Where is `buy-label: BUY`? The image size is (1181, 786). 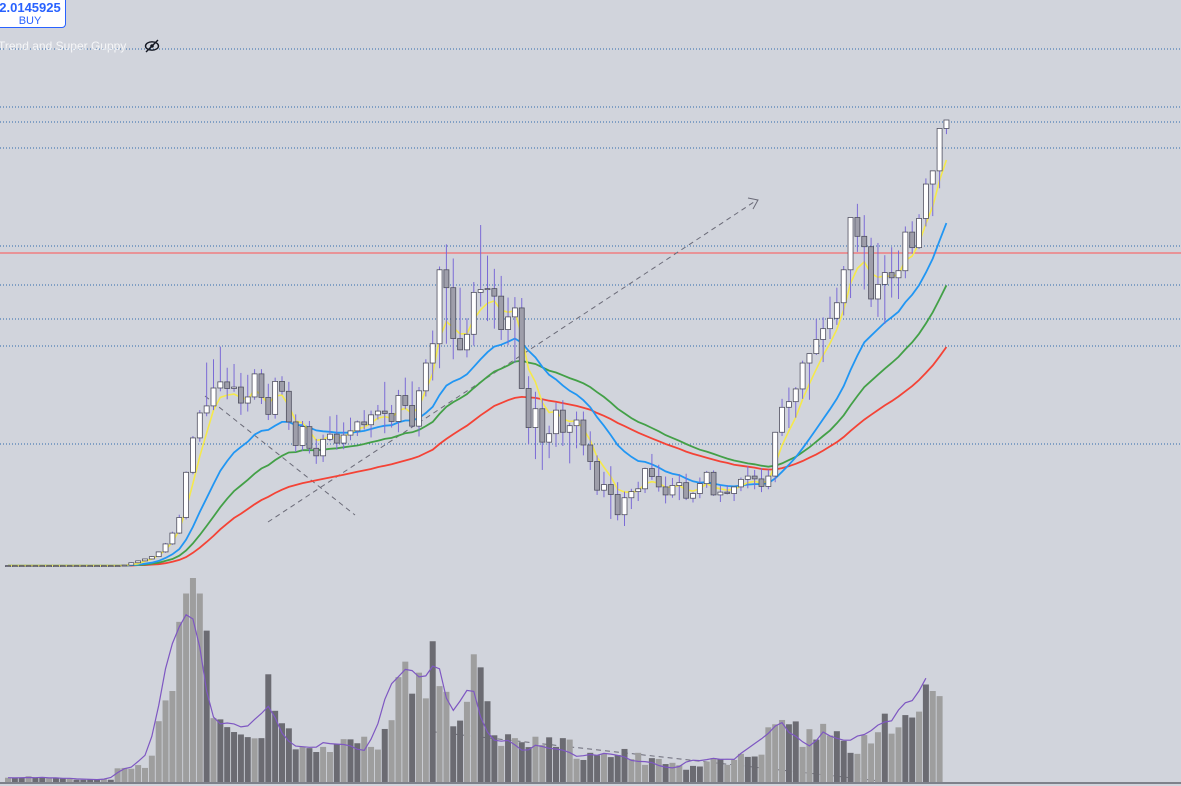
buy-label: BUY is located at coordinates (30, 21).